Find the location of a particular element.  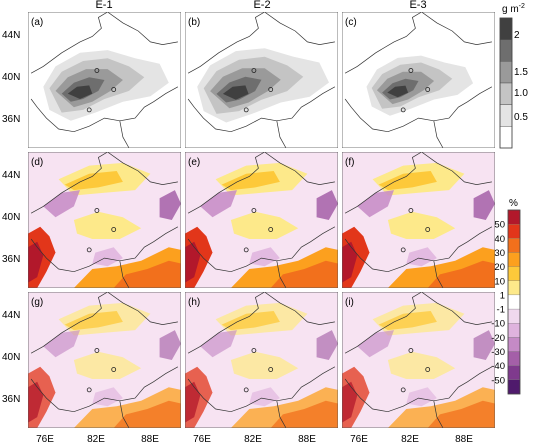

lon-label-82e: 82E is located at coordinates (96, 439).